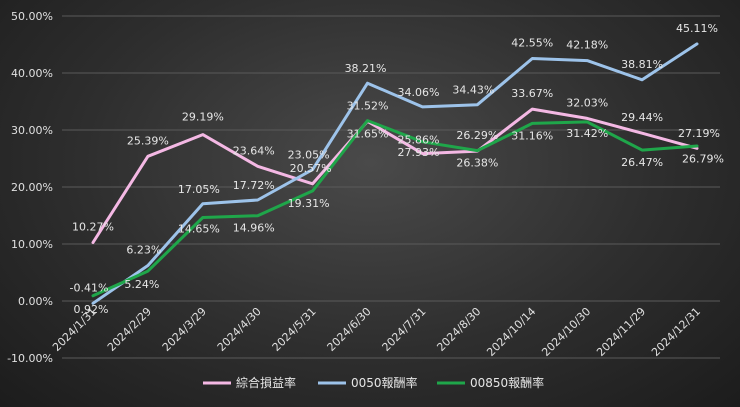 This screenshot has height=407, width=740. Describe the element at coordinates (91, 309) in the screenshot. I see `data-label: 0.92%` at that location.